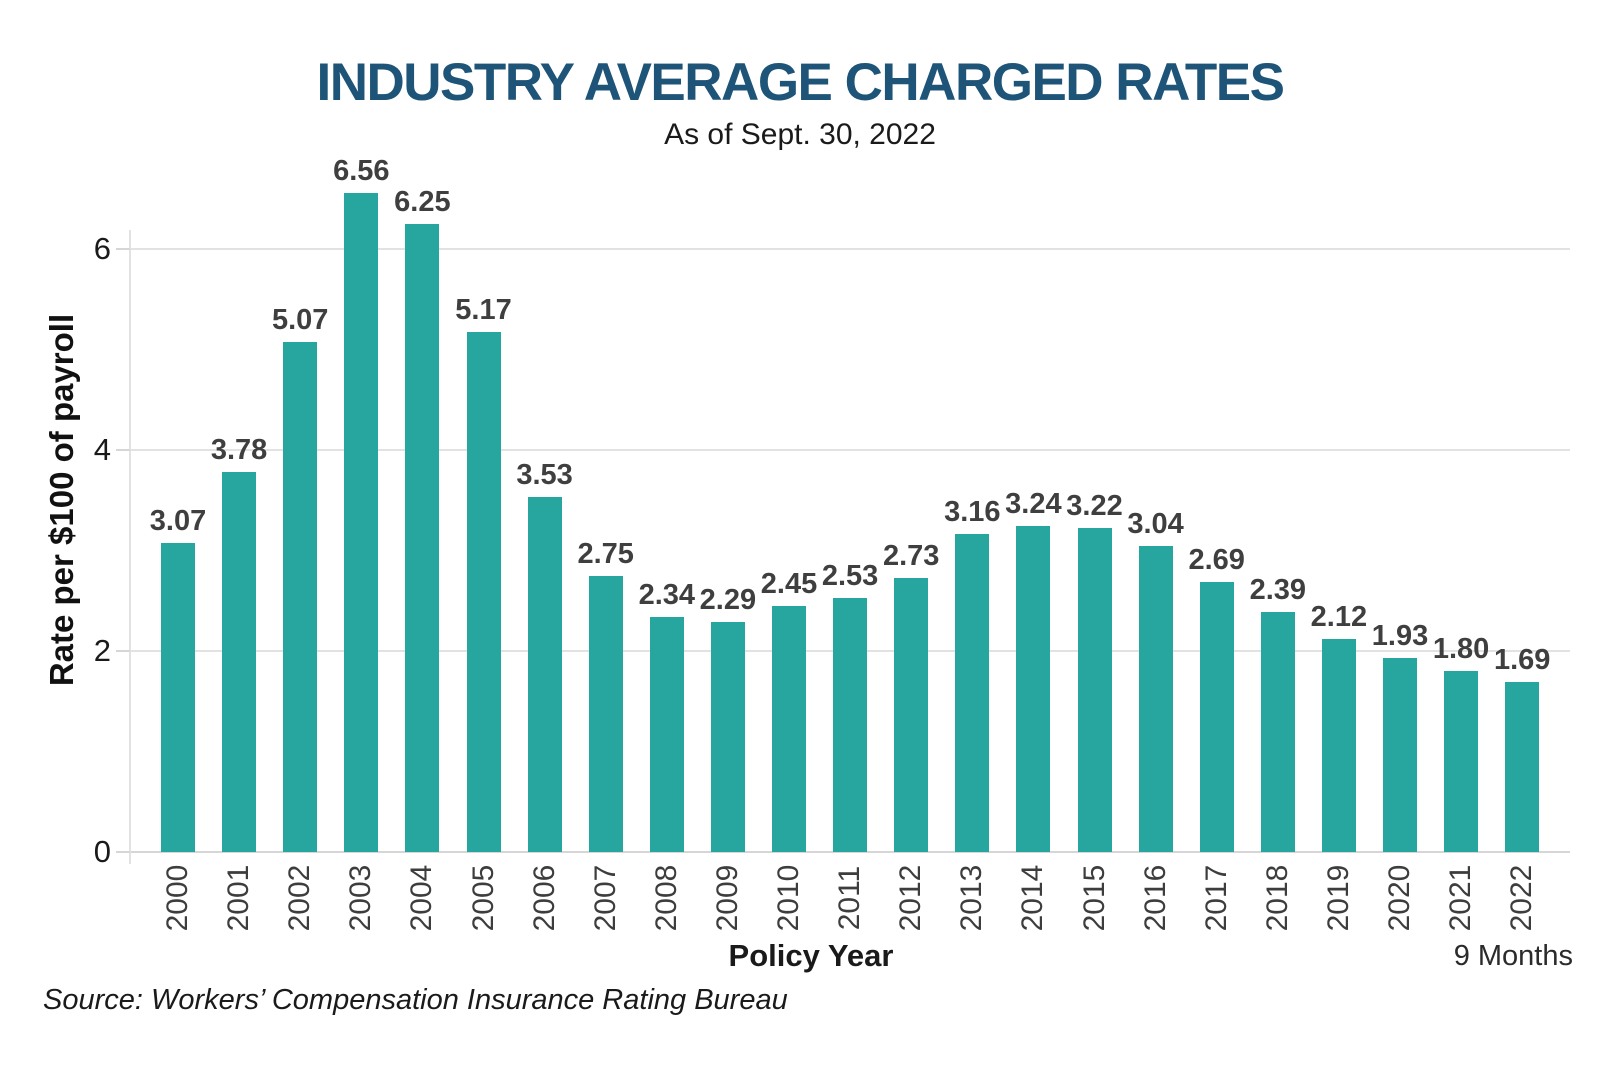  I want to click on bar-value-label-2016: 3.04, so click(1155, 524).